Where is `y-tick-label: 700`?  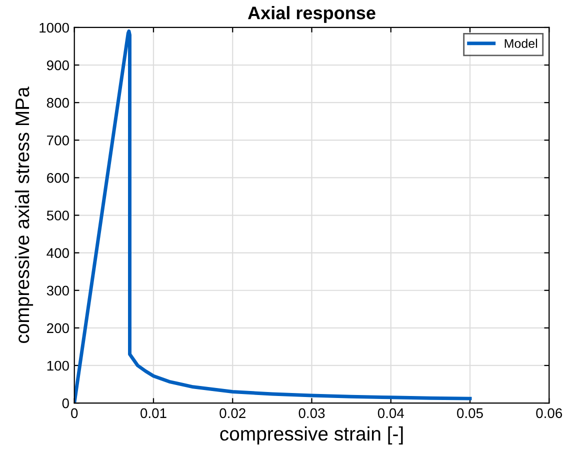 y-tick-label: 700 is located at coordinates (58, 140).